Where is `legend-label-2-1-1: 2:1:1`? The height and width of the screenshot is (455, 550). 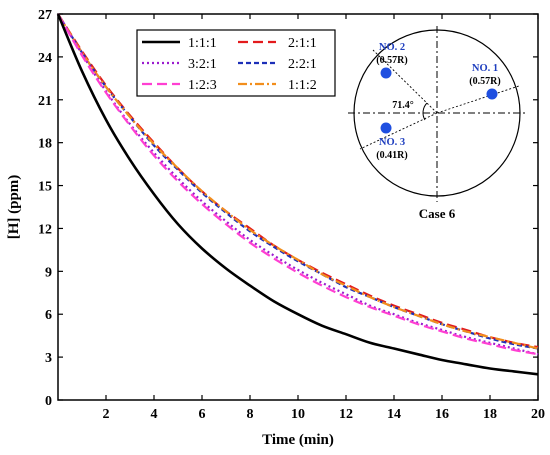
legend-label-2-1-1: 2:1:1 is located at coordinates (302, 43).